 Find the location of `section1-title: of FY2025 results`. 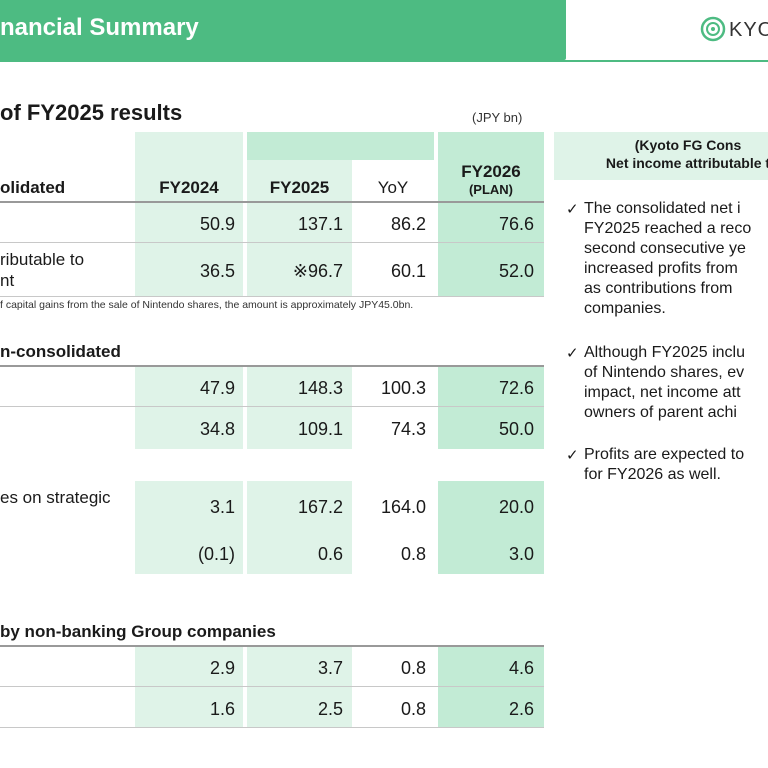

section1-title: of FY2025 results is located at coordinates (91, 112).